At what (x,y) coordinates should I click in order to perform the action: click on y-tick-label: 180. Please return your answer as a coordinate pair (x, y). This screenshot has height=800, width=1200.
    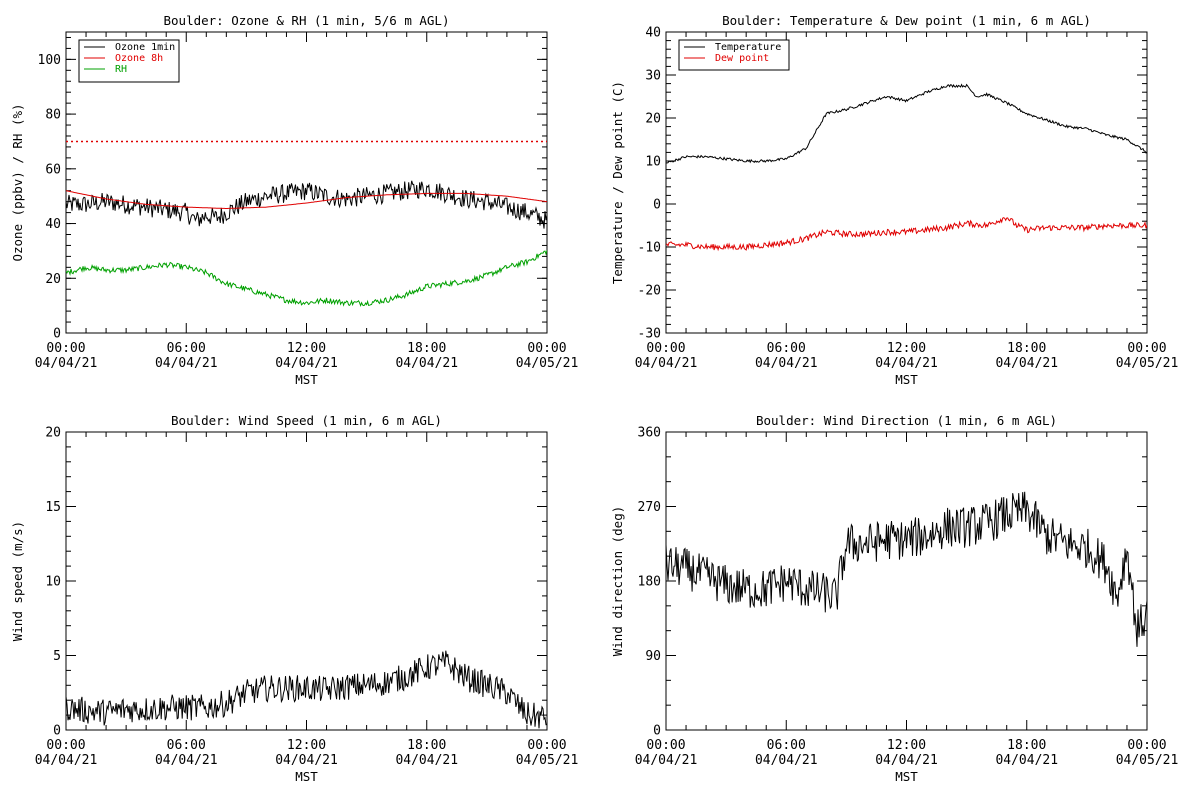
    Looking at the image, I should click on (649, 582).